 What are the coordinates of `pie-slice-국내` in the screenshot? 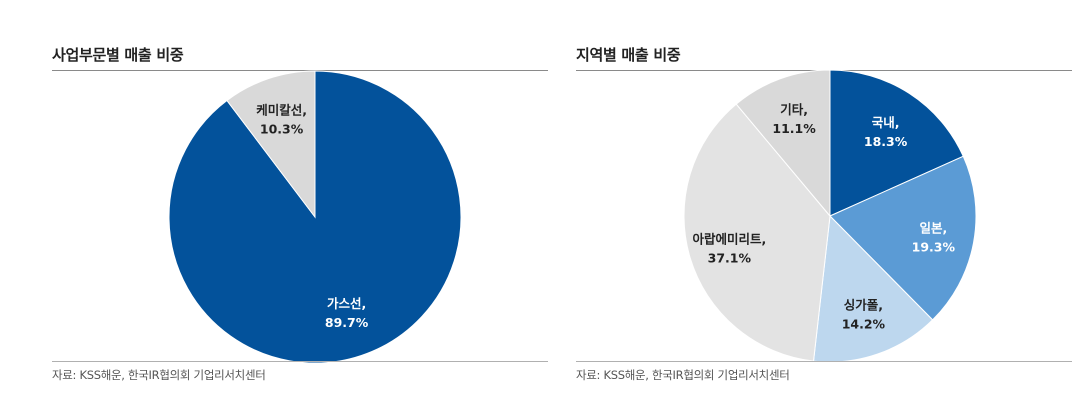 It's located at (896, 143).